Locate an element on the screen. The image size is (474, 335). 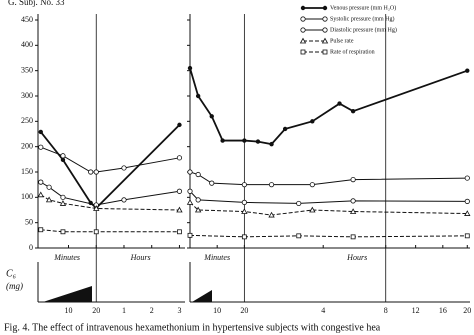
legend-label: Pulse rate is located at coordinates (342, 41).